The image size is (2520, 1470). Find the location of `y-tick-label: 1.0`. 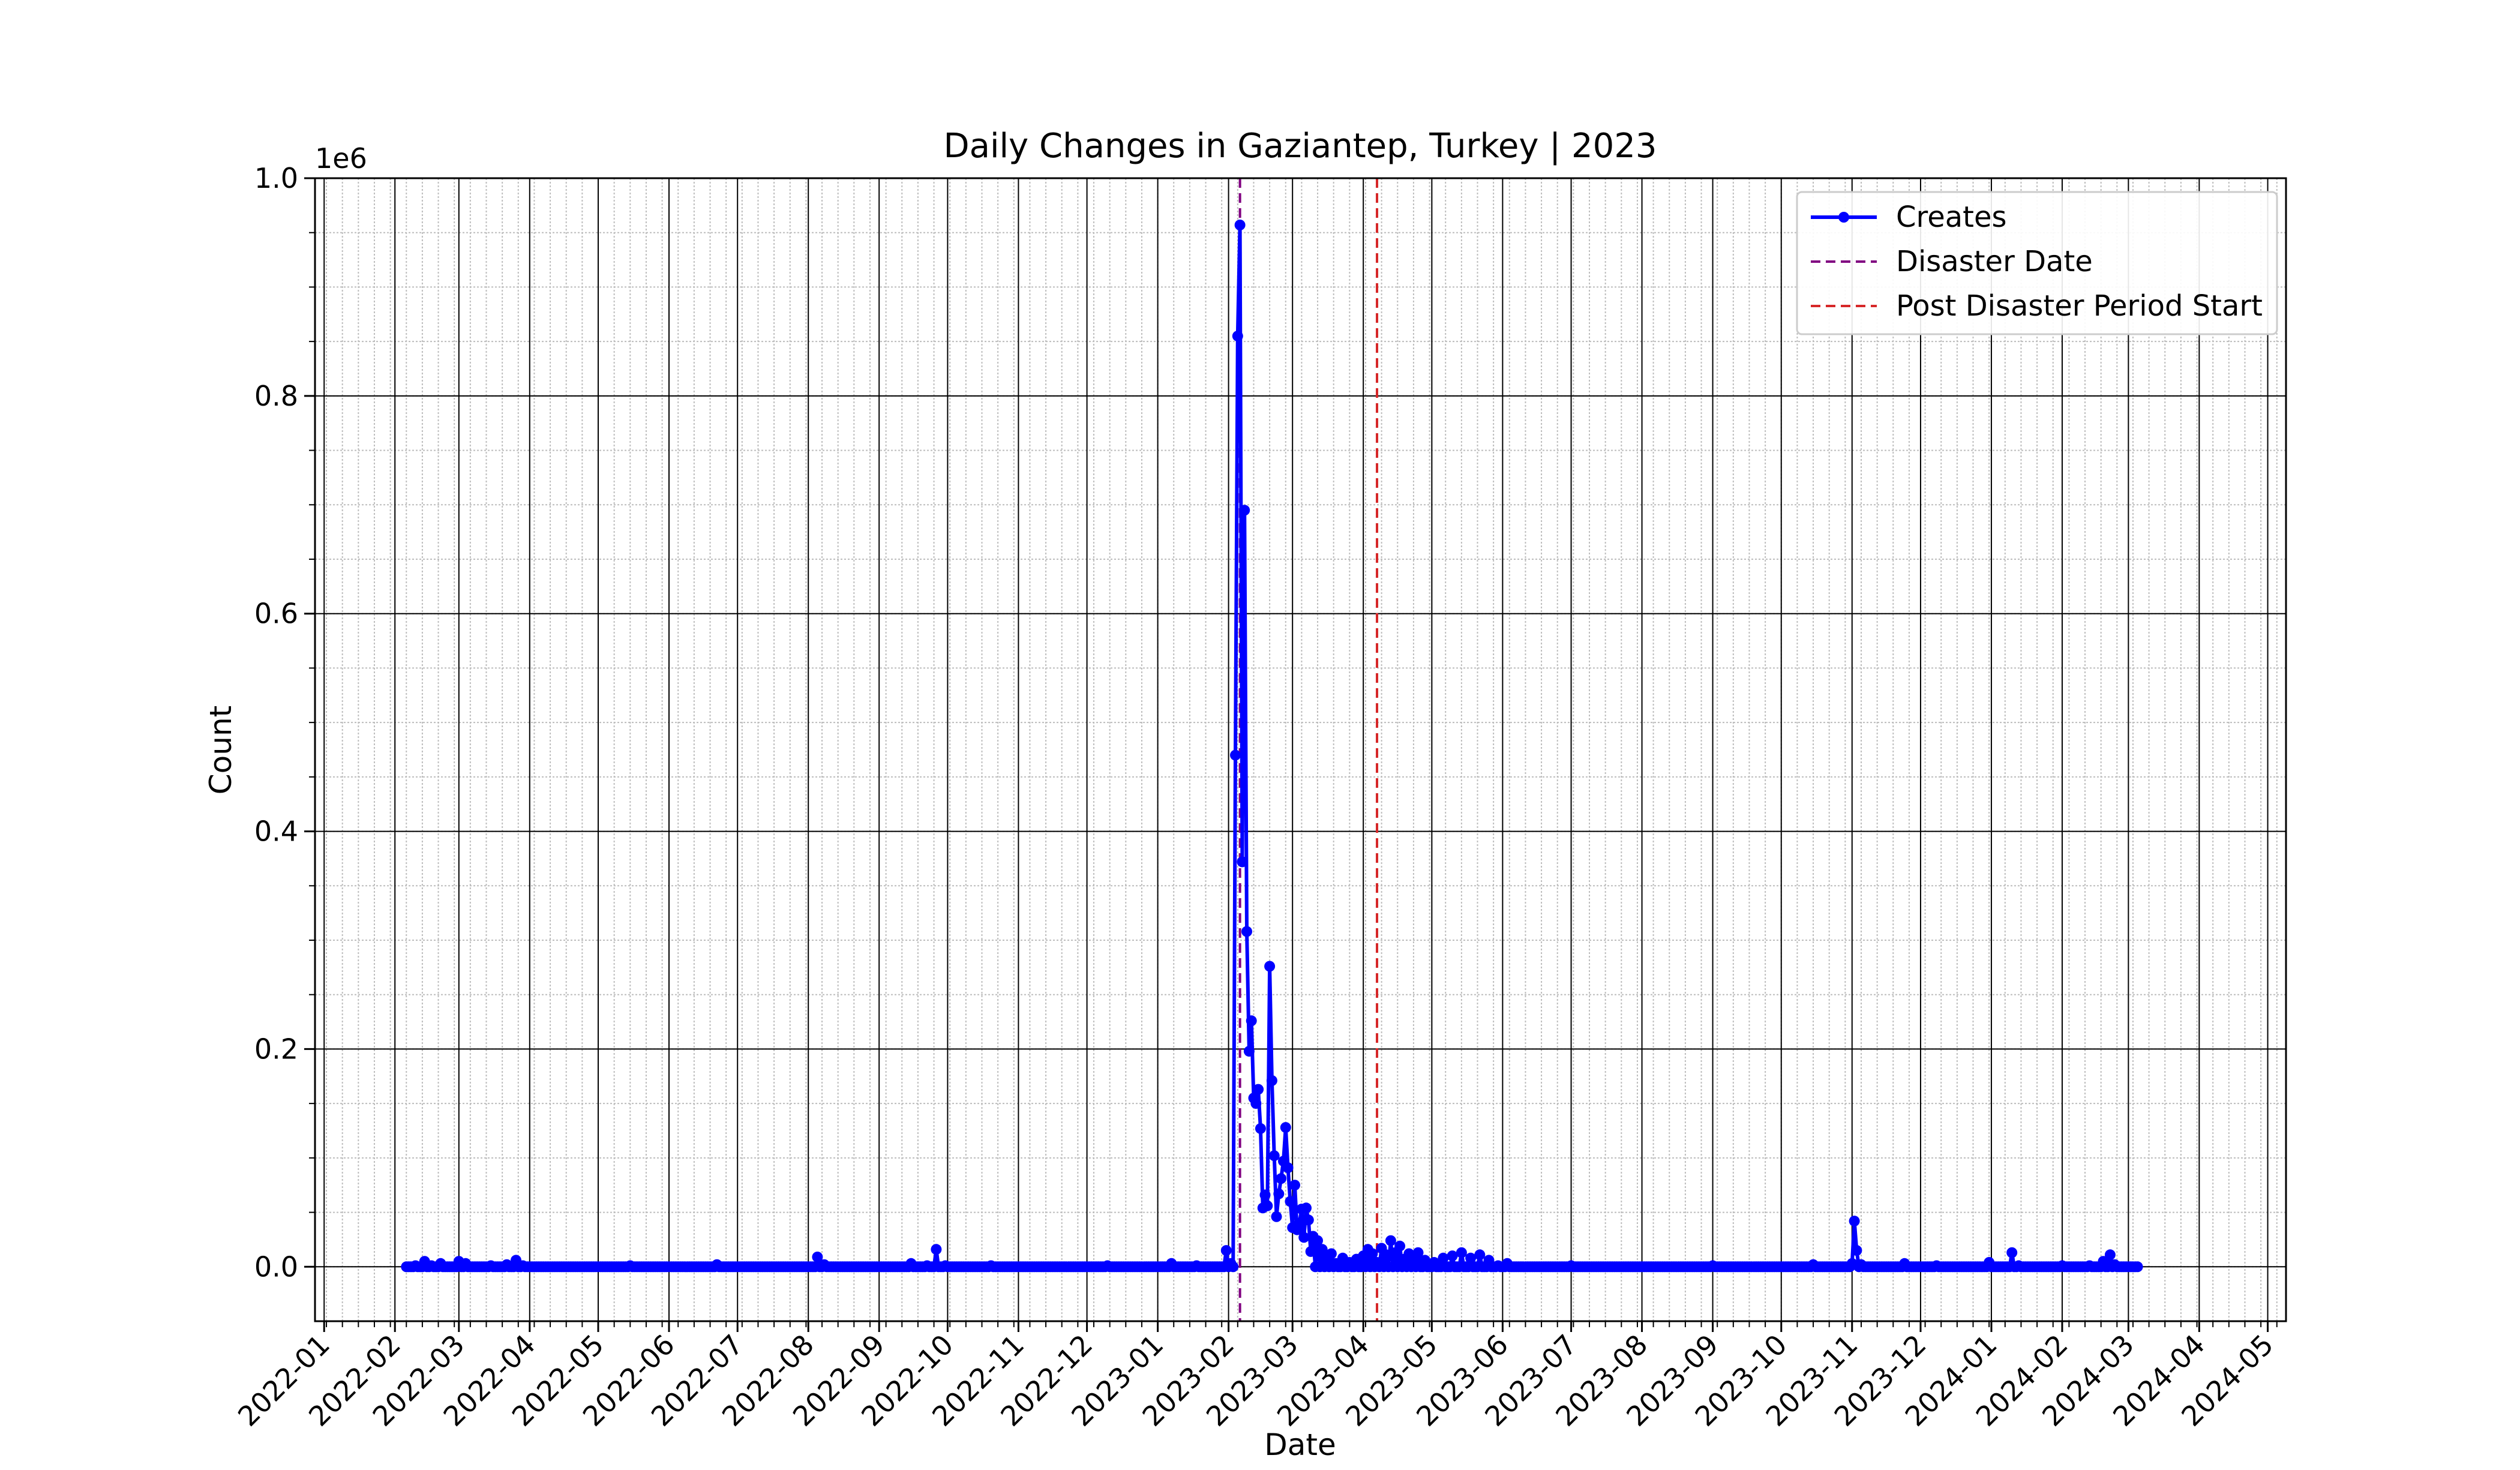

y-tick-label: 1.0 is located at coordinates (276, 178).